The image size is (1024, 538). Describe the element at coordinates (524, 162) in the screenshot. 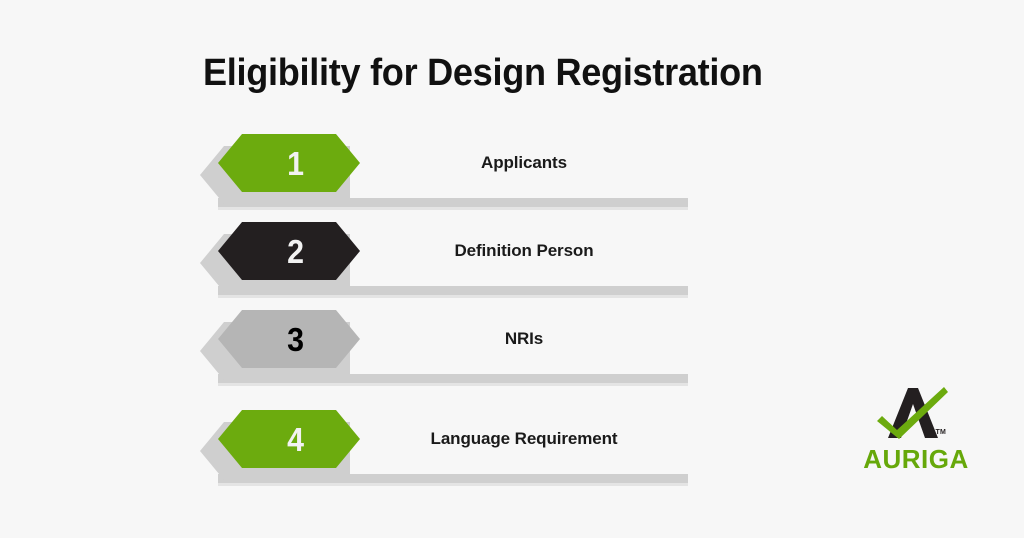

I see `step-label-1: Applicants` at that location.